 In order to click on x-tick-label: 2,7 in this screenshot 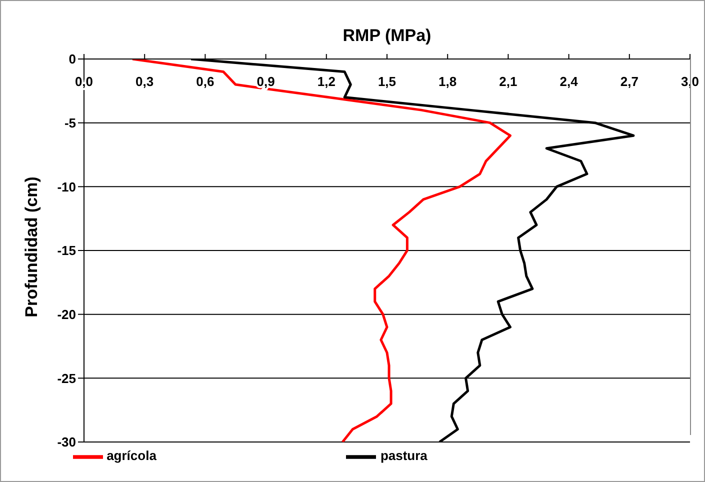, I will do `click(629, 81)`.